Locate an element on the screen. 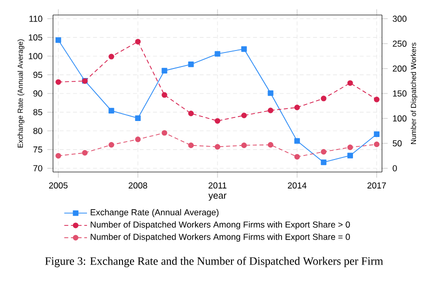 The width and height of the screenshot is (428, 281). x-axis-title: year is located at coordinates (217, 197).